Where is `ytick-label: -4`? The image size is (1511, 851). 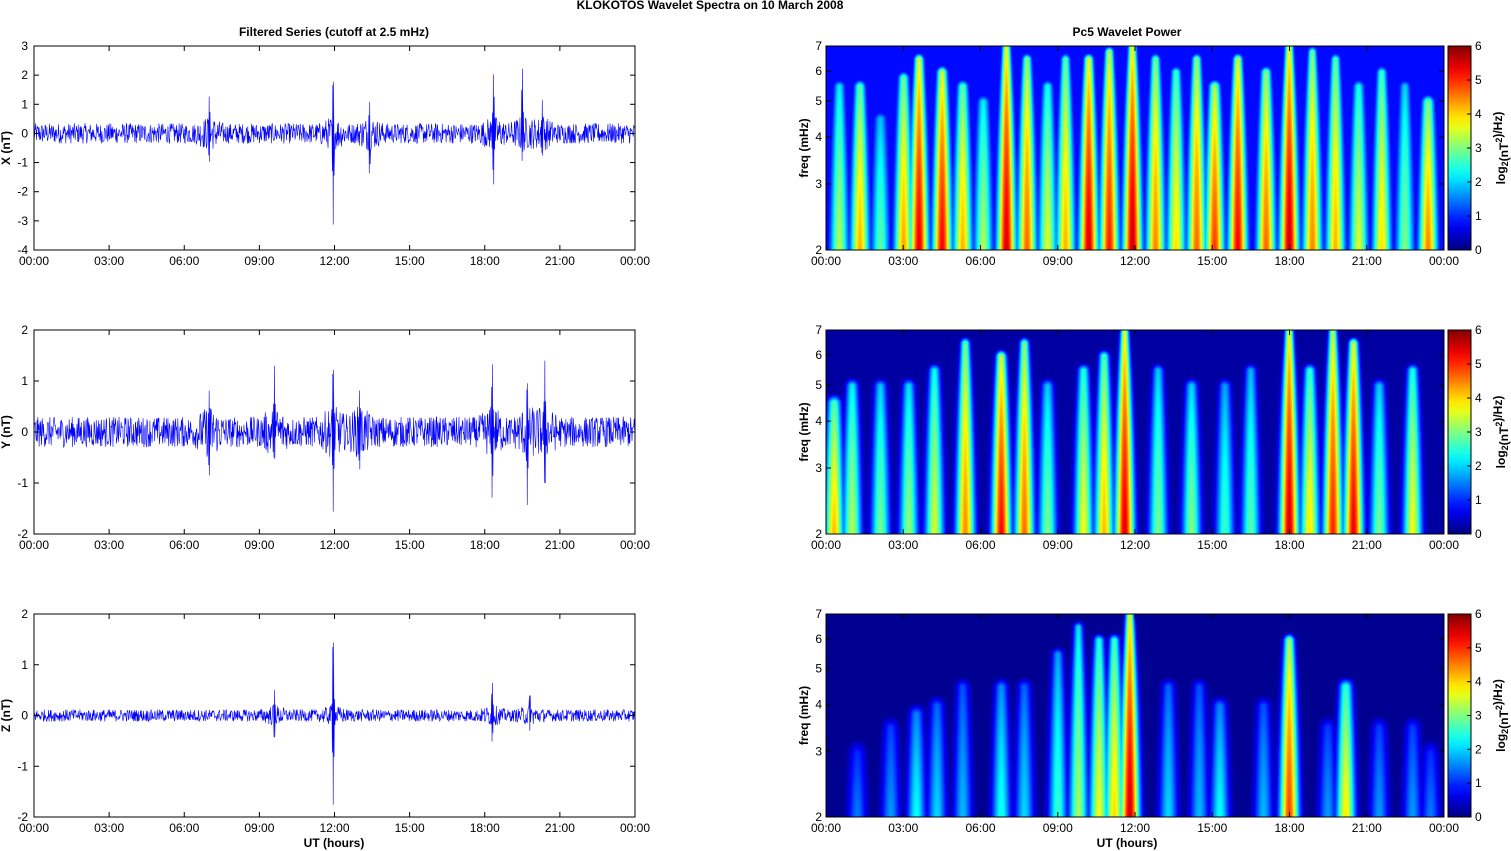 ytick-label: -4 is located at coordinates (22, 250).